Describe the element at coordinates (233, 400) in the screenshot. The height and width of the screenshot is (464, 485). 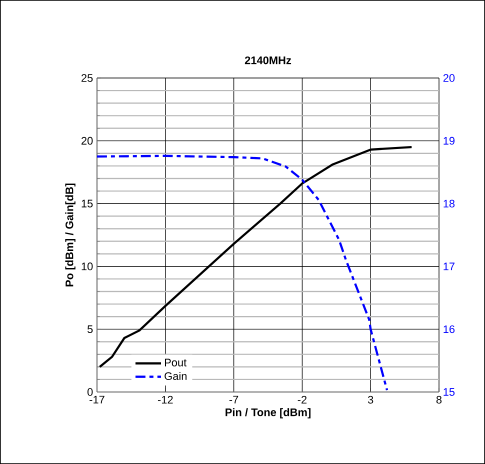
I see `x-tick-label: -7` at that location.